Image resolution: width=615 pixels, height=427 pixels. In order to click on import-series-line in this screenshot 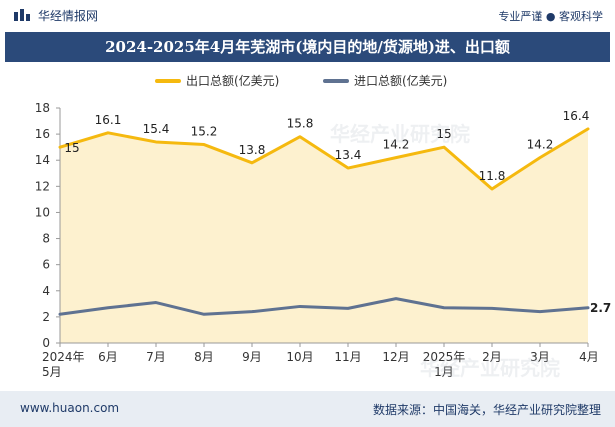, I will do `click(324, 306)`.